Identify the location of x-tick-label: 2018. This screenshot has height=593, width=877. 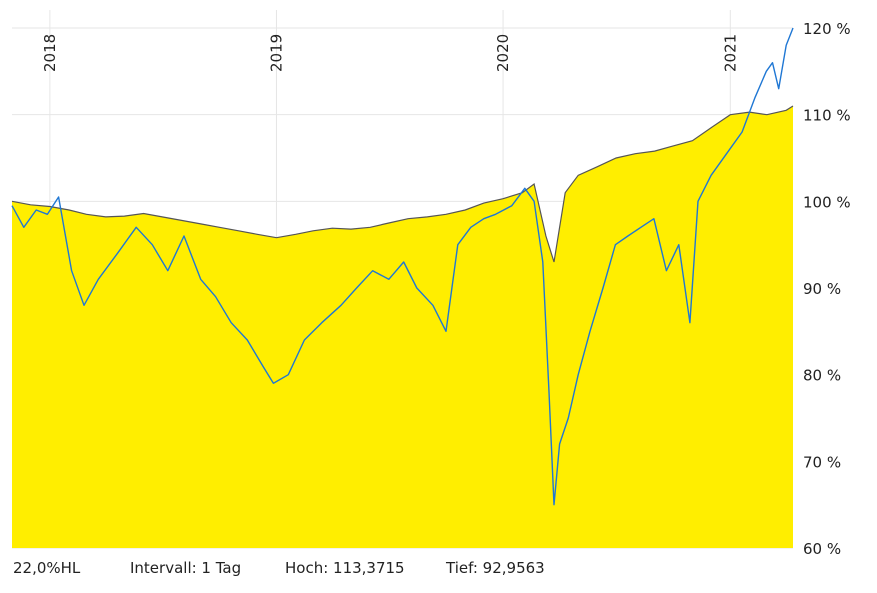
(50, 53).